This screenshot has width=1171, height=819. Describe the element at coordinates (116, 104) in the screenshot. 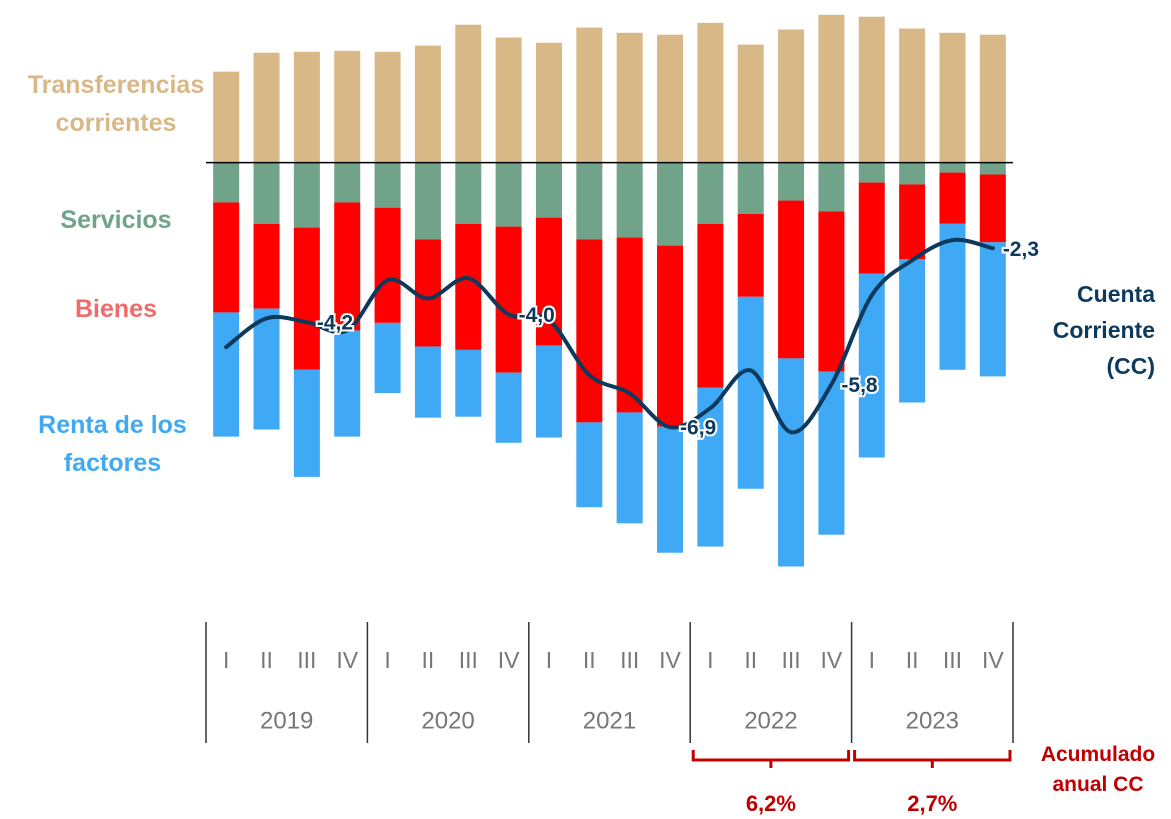

I see `series-label: Transferencias corrientes` at that location.